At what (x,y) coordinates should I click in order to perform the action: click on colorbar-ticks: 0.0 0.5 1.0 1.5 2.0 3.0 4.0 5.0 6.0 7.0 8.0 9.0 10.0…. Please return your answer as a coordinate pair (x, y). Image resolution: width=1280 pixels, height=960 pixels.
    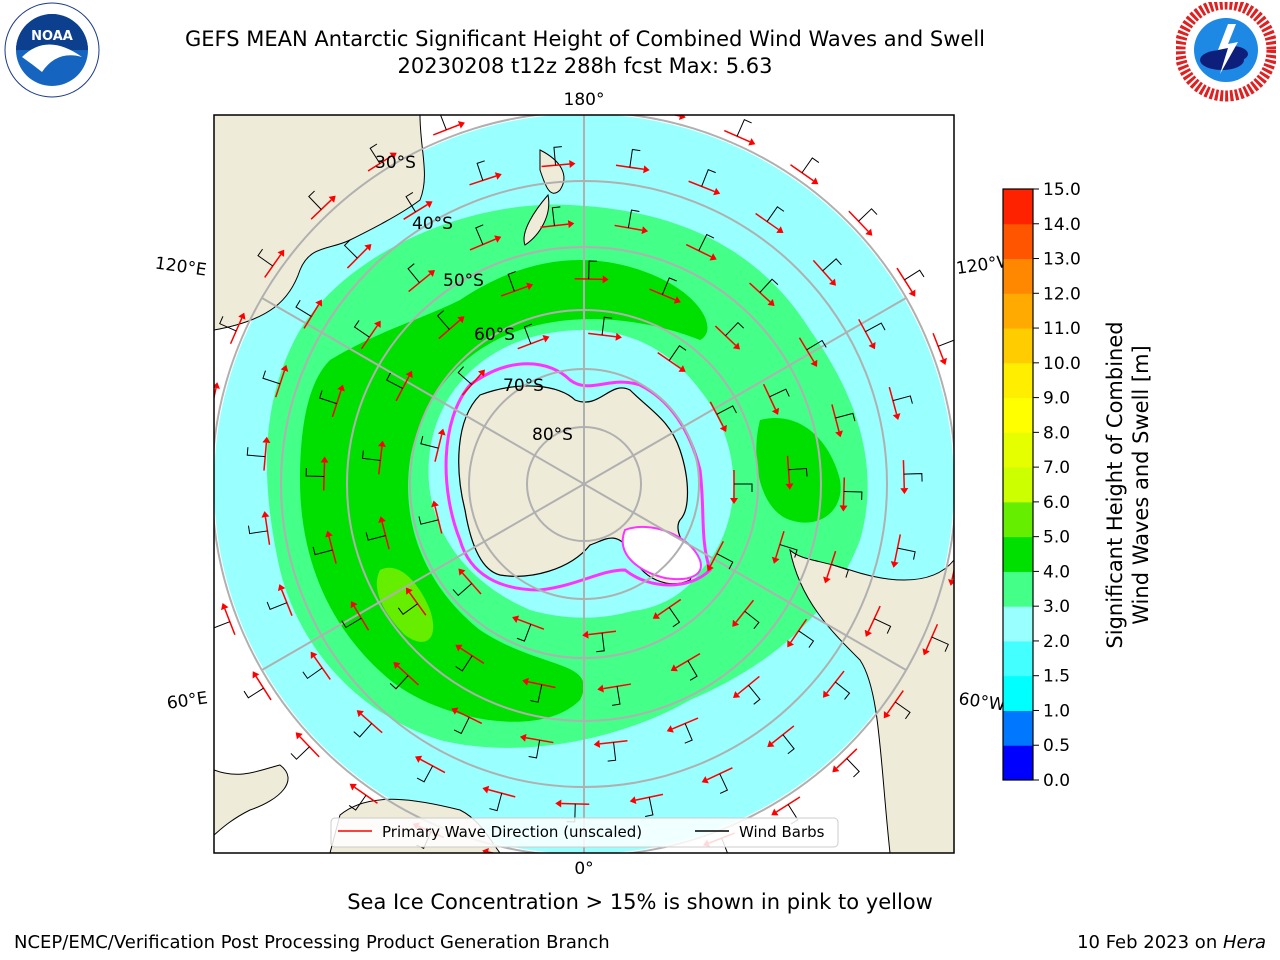
    Looking at the image, I should click on (1057, 485).